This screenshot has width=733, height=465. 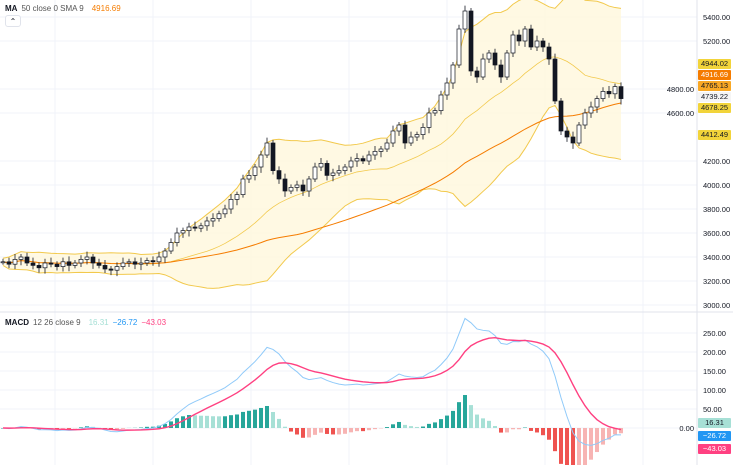 What do you see at coordinates (714, 390) in the screenshot?
I see `macd-y-tick-label: 100.00` at bounding box center [714, 390].